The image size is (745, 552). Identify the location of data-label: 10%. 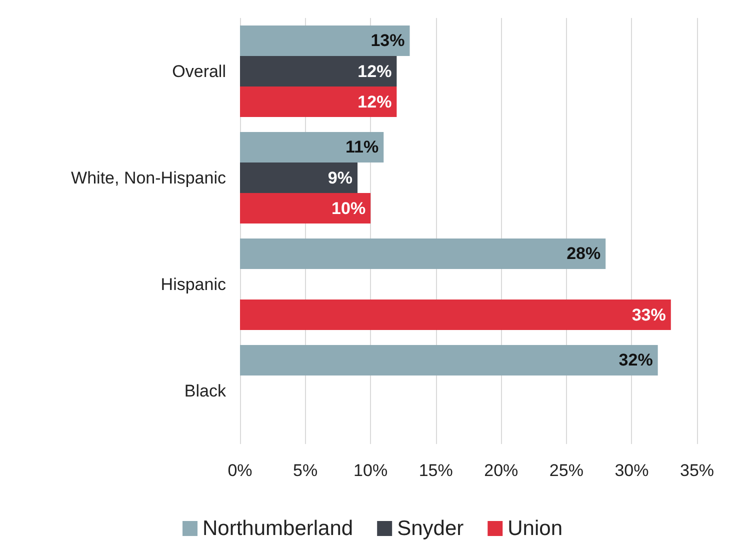
(349, 208).